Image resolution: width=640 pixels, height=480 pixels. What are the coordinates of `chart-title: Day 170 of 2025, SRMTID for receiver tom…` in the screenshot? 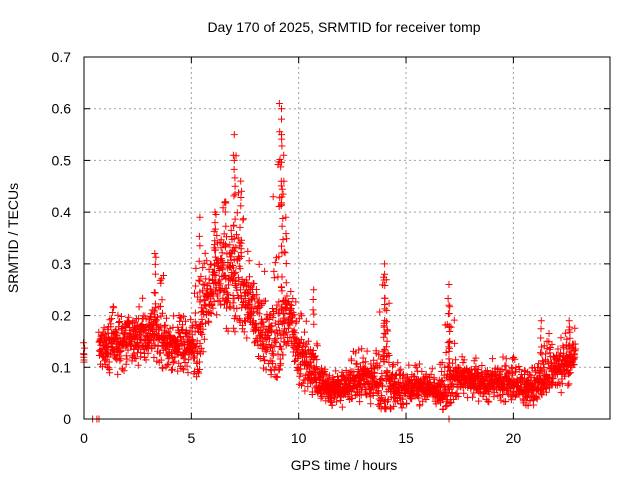 It's located at (343, 27).